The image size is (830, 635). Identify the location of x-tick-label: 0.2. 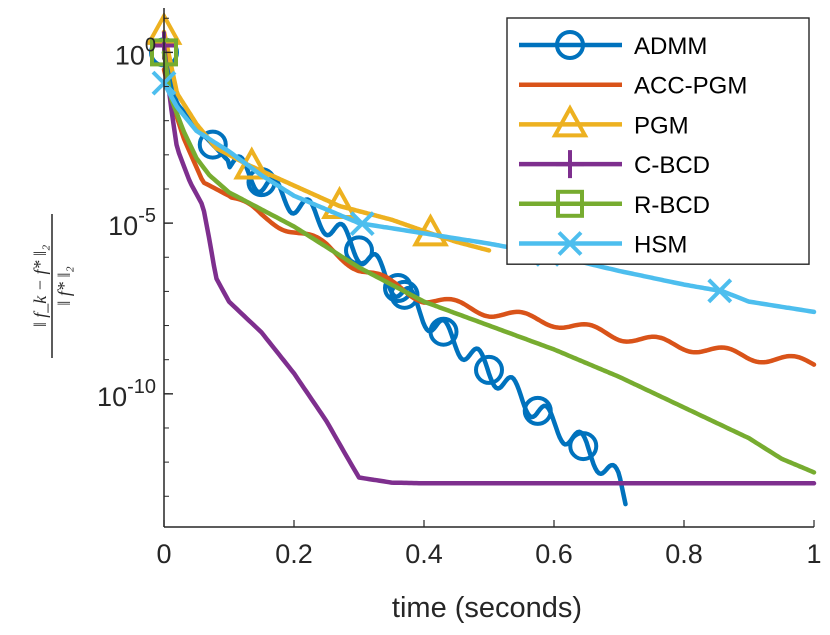
(294, 554).